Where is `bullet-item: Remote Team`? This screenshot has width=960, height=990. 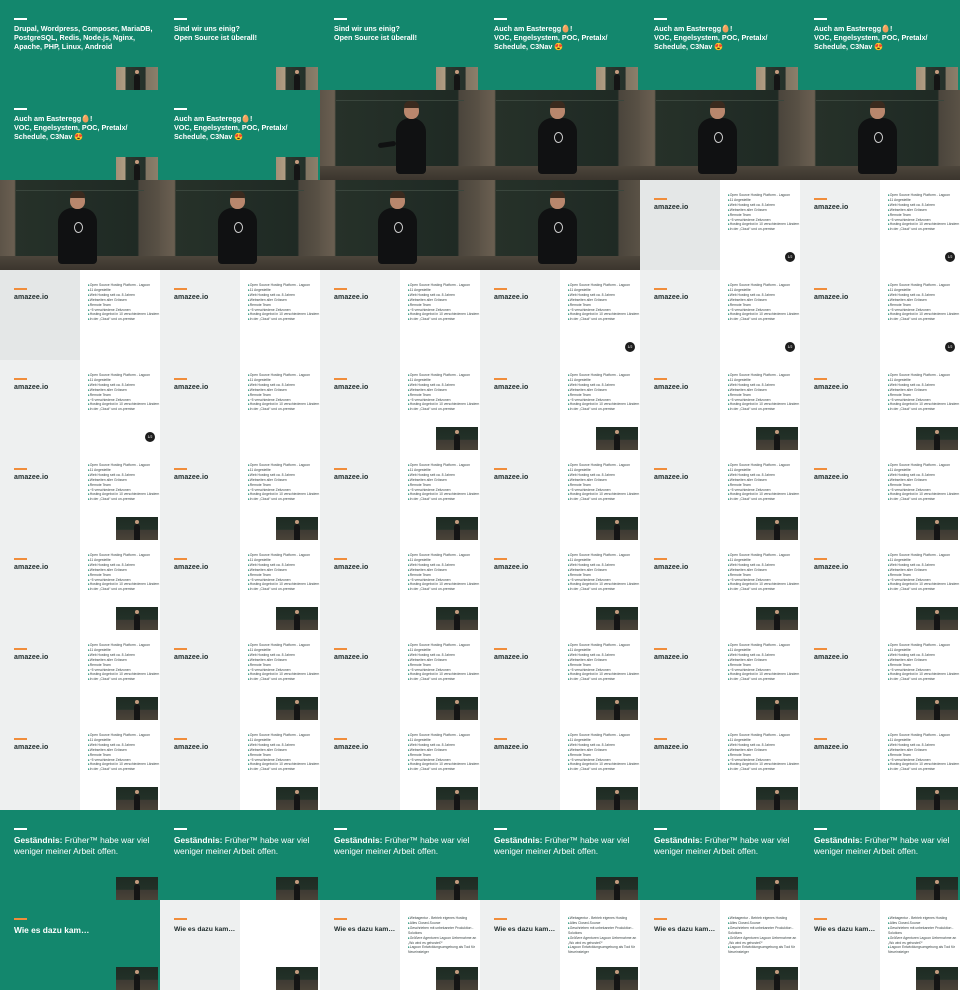 bullet-item: Remote Team is located at coordinates (764, 485).